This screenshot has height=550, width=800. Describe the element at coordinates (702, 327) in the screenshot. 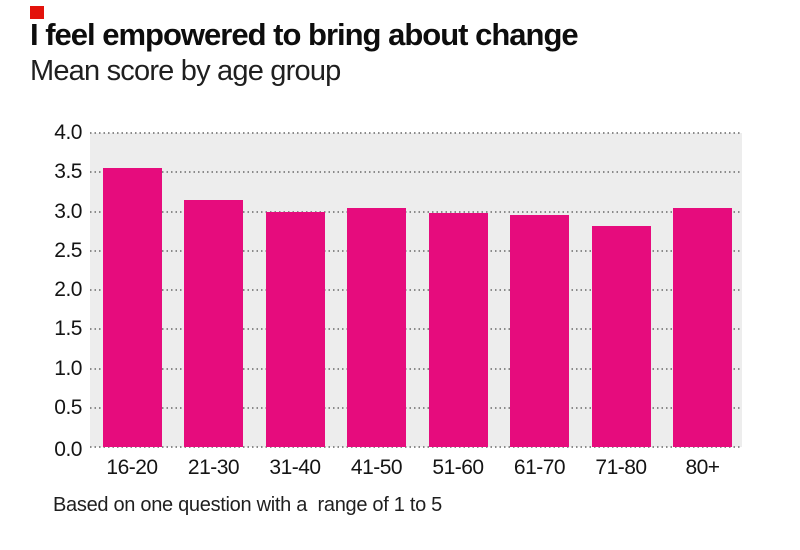

I see `bar-80+` at that location.